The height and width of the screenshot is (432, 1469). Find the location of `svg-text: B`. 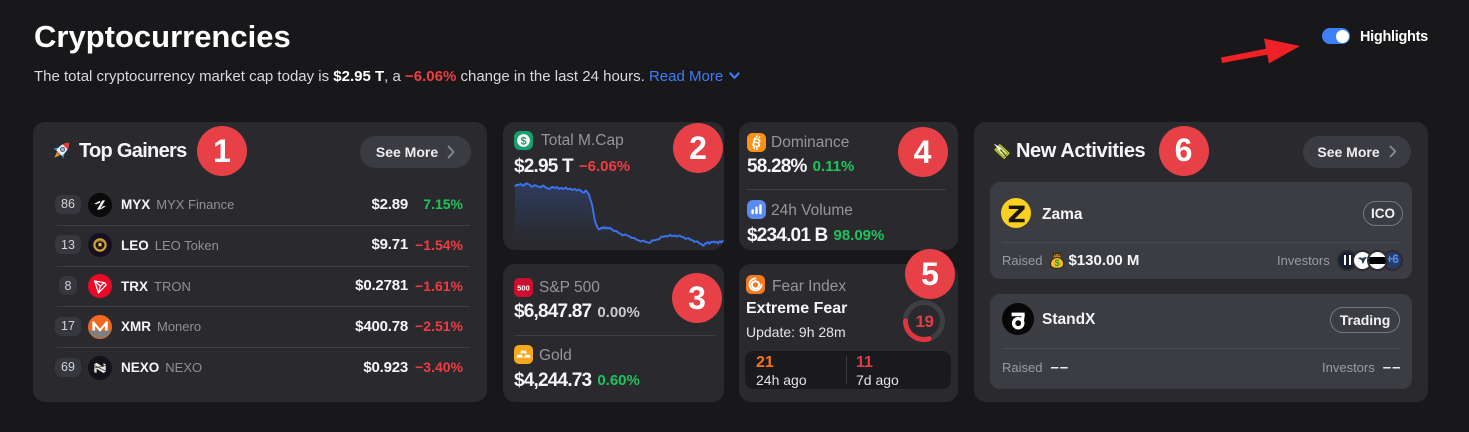

svg-text: B is located at coordinates (757, 143).